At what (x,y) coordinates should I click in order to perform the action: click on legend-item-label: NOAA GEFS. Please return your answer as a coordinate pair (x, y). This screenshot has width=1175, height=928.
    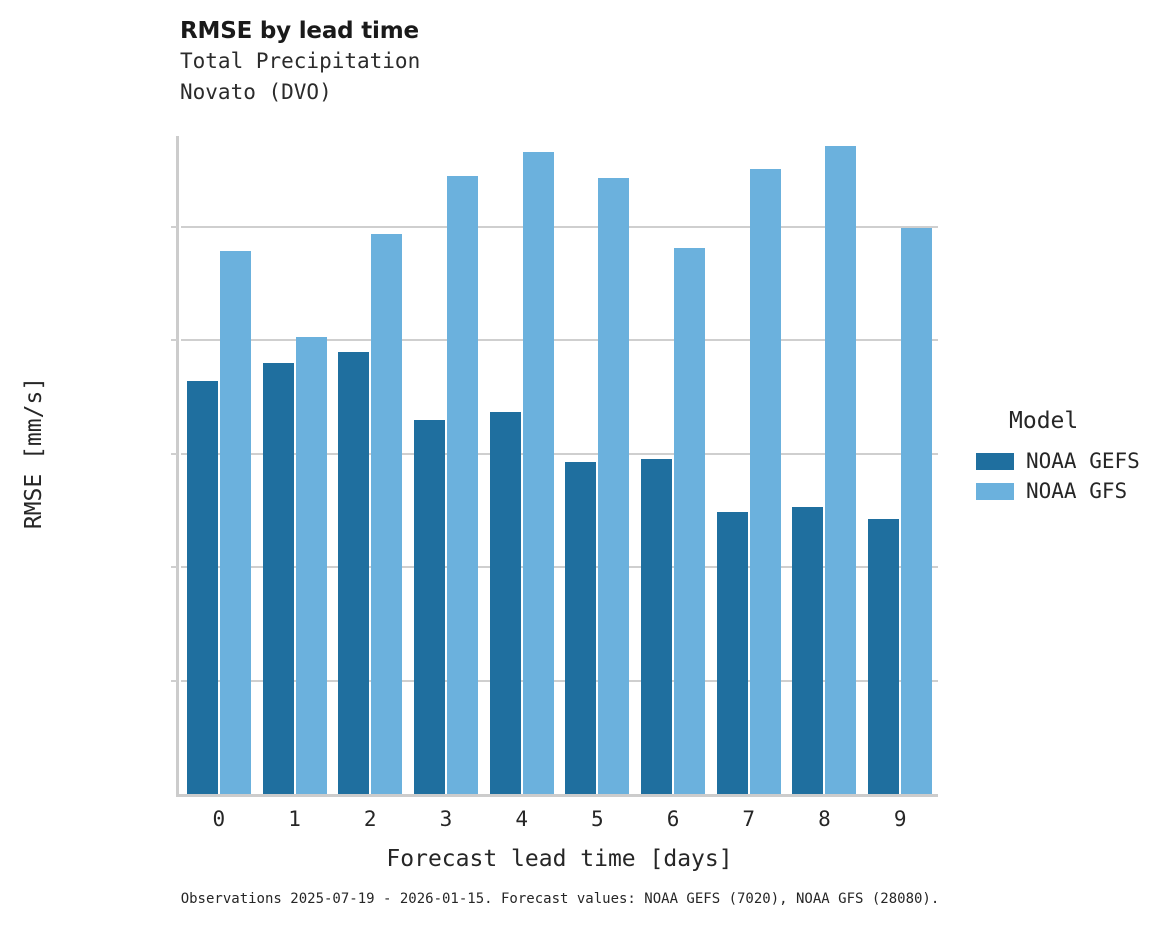
    Looking at the image, I should click on (1083, 461).